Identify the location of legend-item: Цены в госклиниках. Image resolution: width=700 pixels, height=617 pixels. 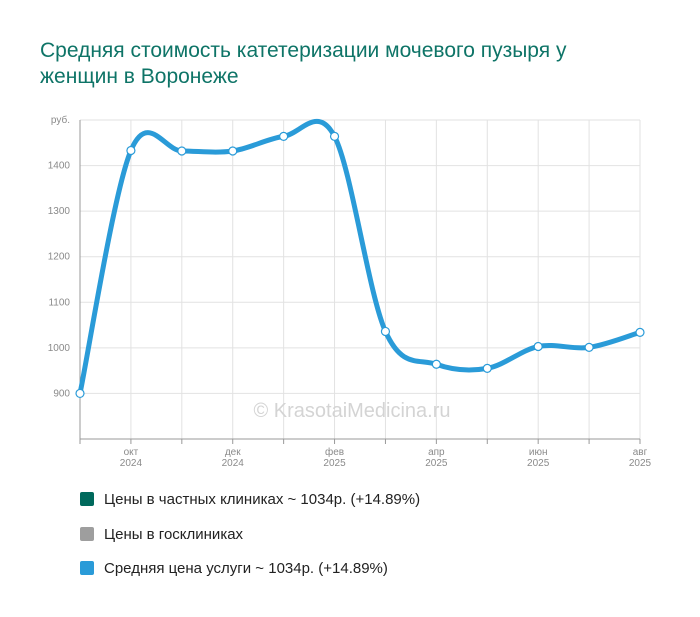
(161, 534).